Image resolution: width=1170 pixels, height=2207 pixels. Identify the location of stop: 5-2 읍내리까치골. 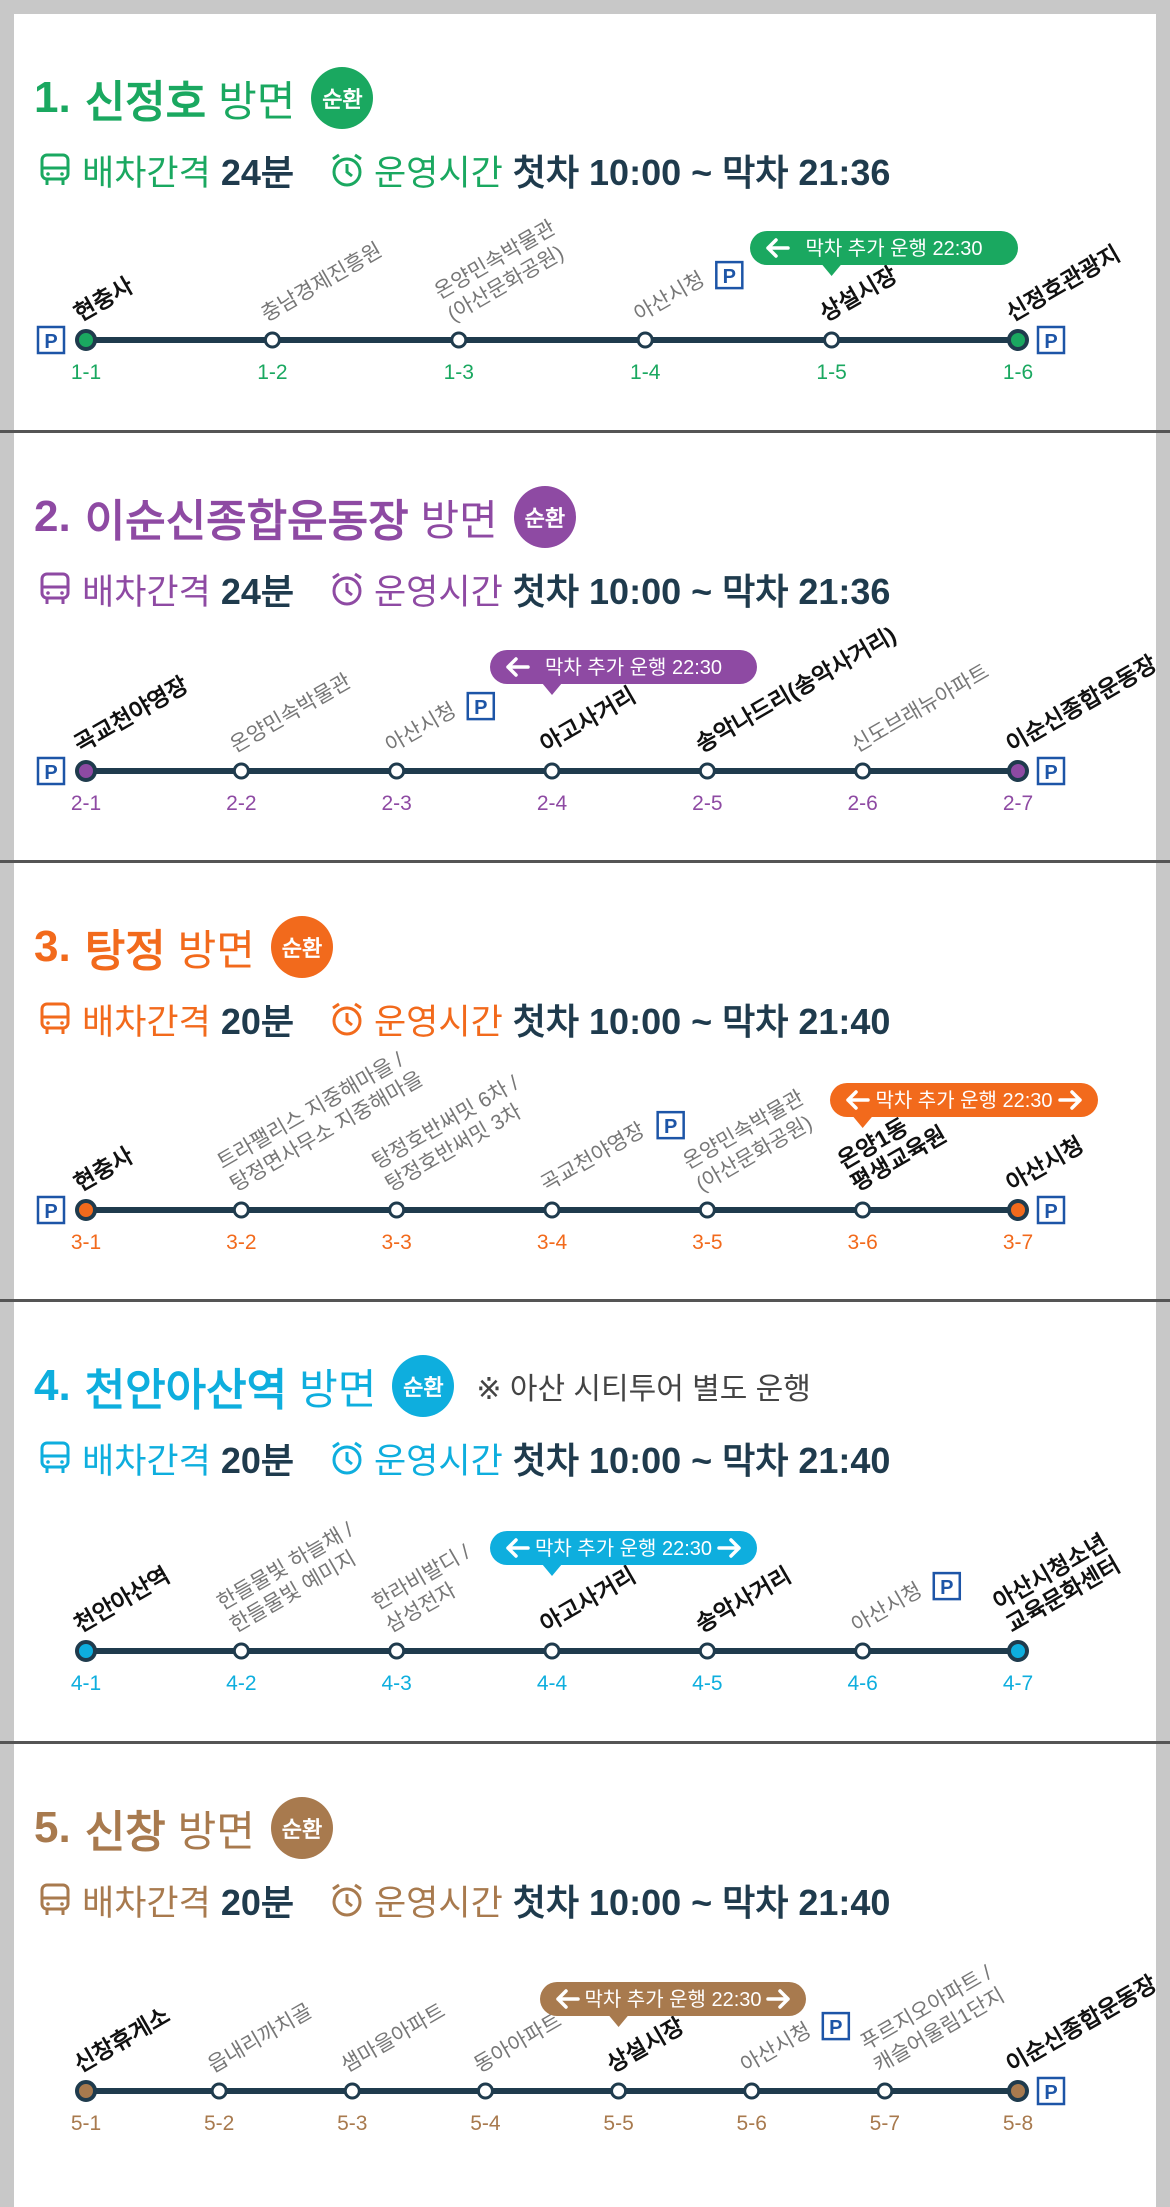
(260, 2067).